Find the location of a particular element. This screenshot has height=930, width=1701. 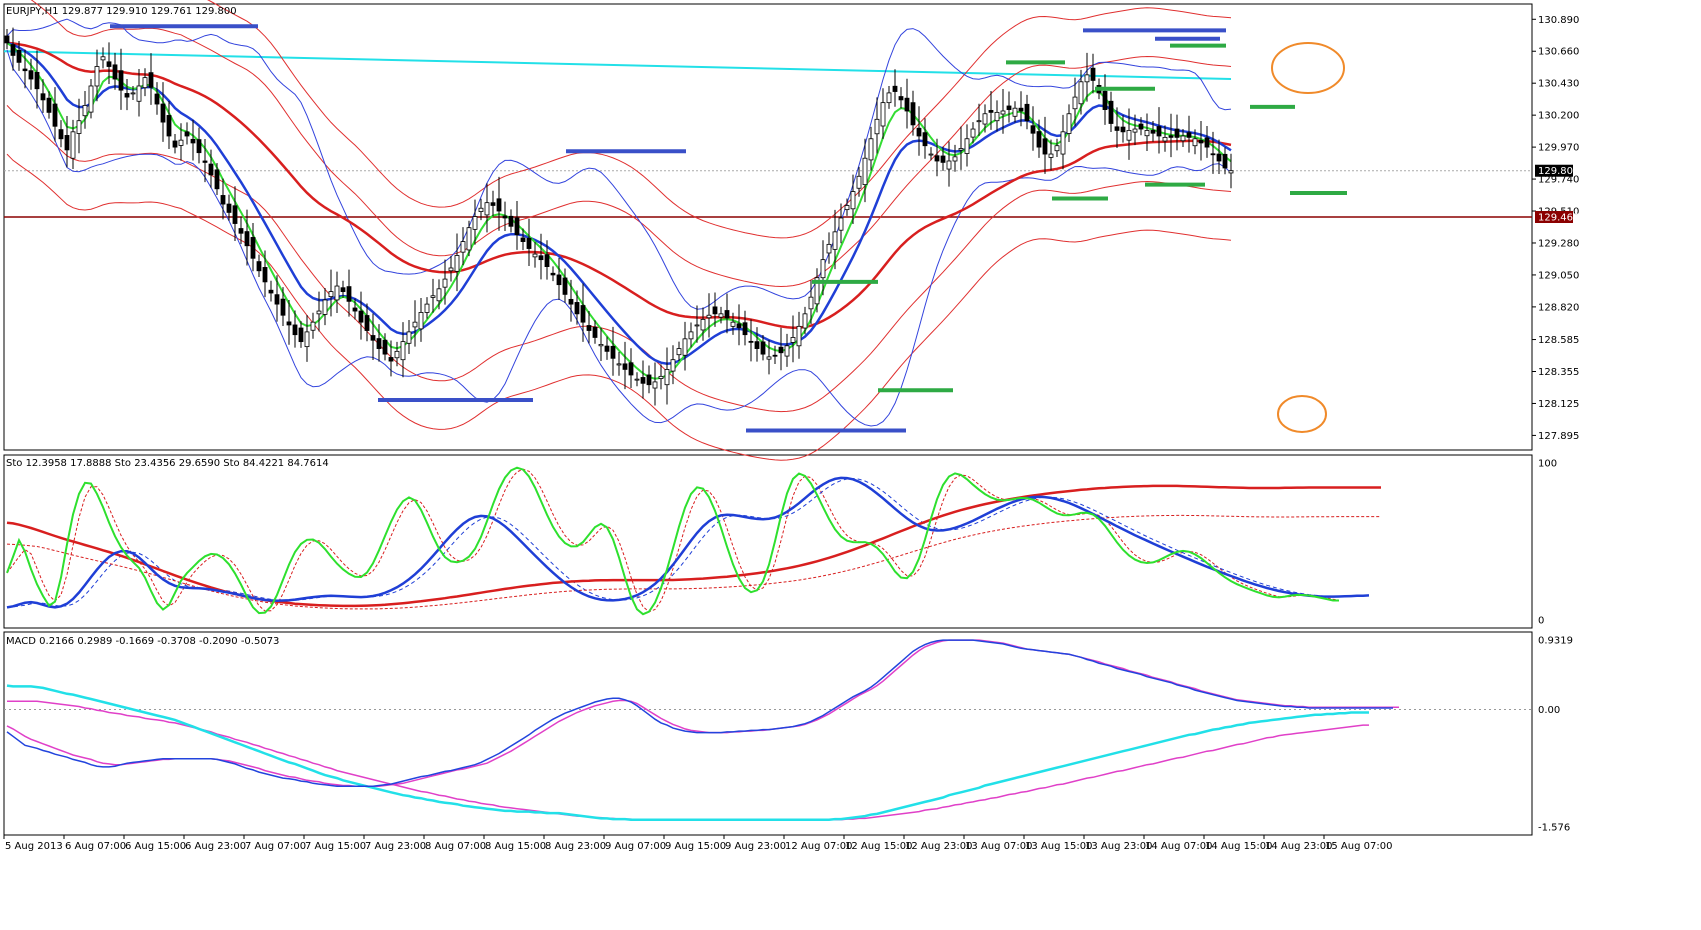

time-tick-label: 6 Aug 23:00 is located at coordinates (215, 846).